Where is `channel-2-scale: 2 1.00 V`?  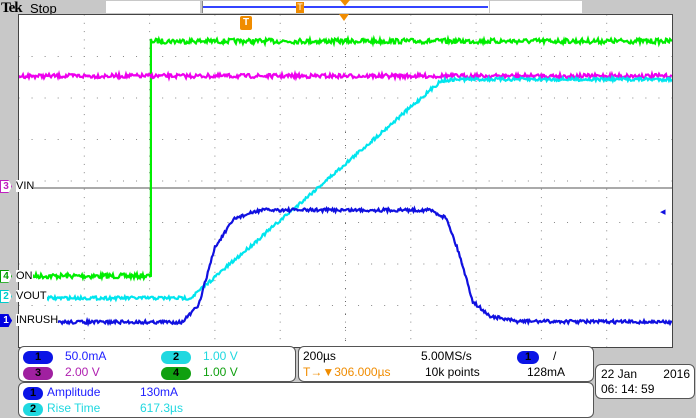
channel-2-scale: 2 1.00 V is located at coordinates (199, 356).